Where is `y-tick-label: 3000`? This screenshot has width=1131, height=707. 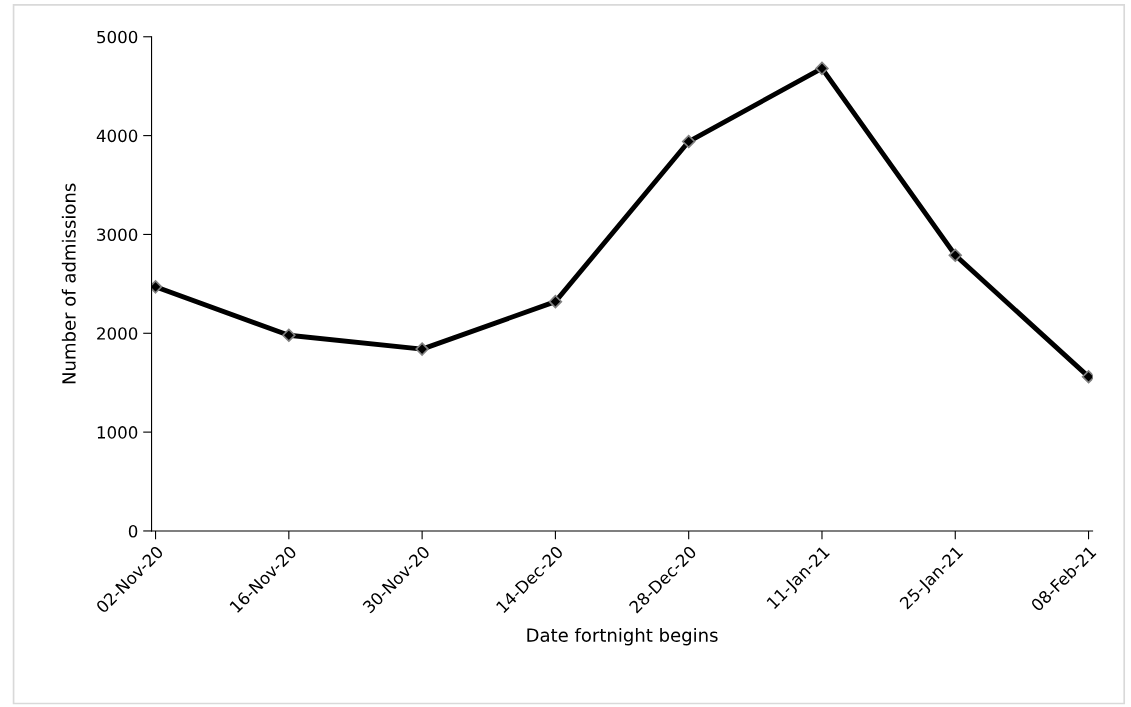 y-tick-label: 3000 is located at coordinates (117, 235).